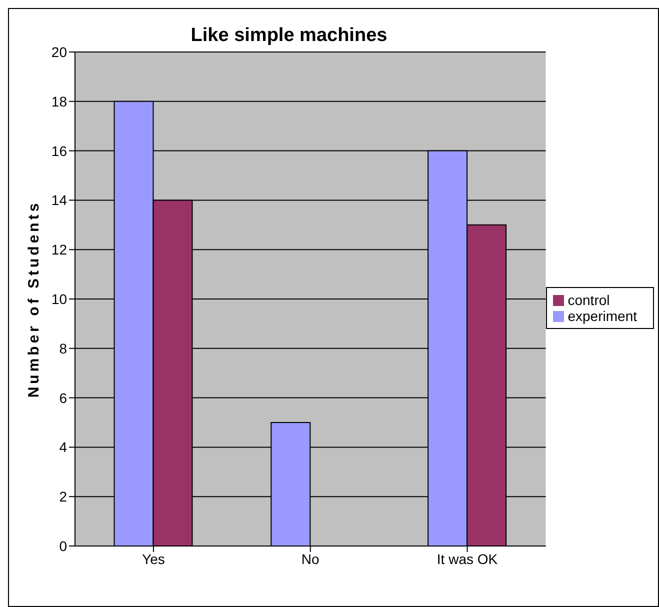  What do you see at coordinates (59, 150) in the screenshot?
I see `y-tick-label: 16` at bounding box center [59, 150].